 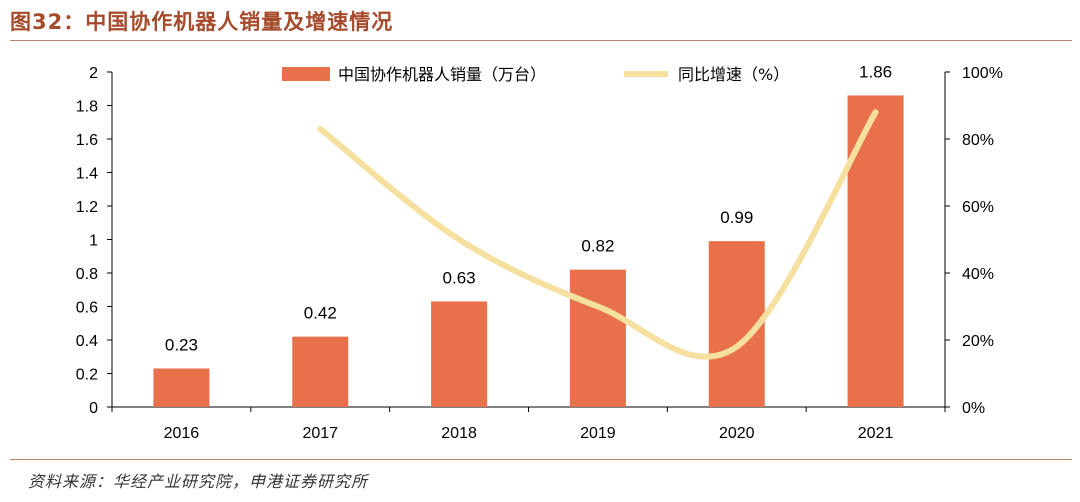 What do you see at coordinates (597, 246) in the screenshot?
I see `bar-value-label: 0.82` at bounding box center [597, 246].